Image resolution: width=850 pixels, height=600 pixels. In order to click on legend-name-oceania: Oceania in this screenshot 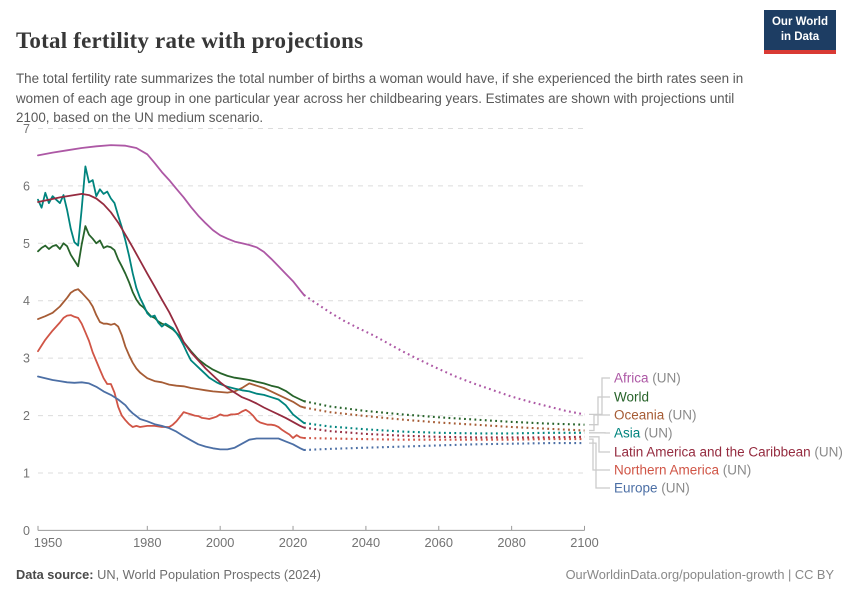, I will do `click(639, 415)`.